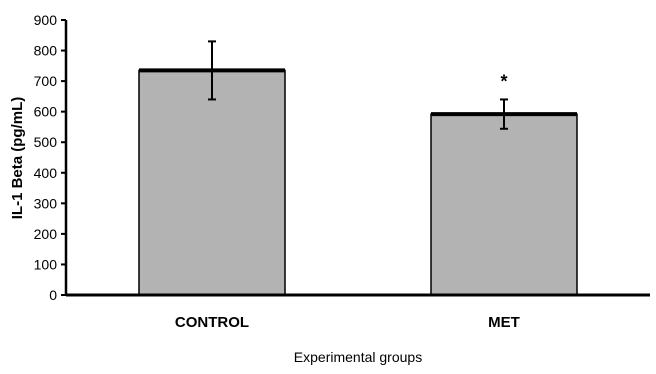  Describe the element at coordinates (46, 51) in the screenshot. I see `y-tick-label: 800` at that location.